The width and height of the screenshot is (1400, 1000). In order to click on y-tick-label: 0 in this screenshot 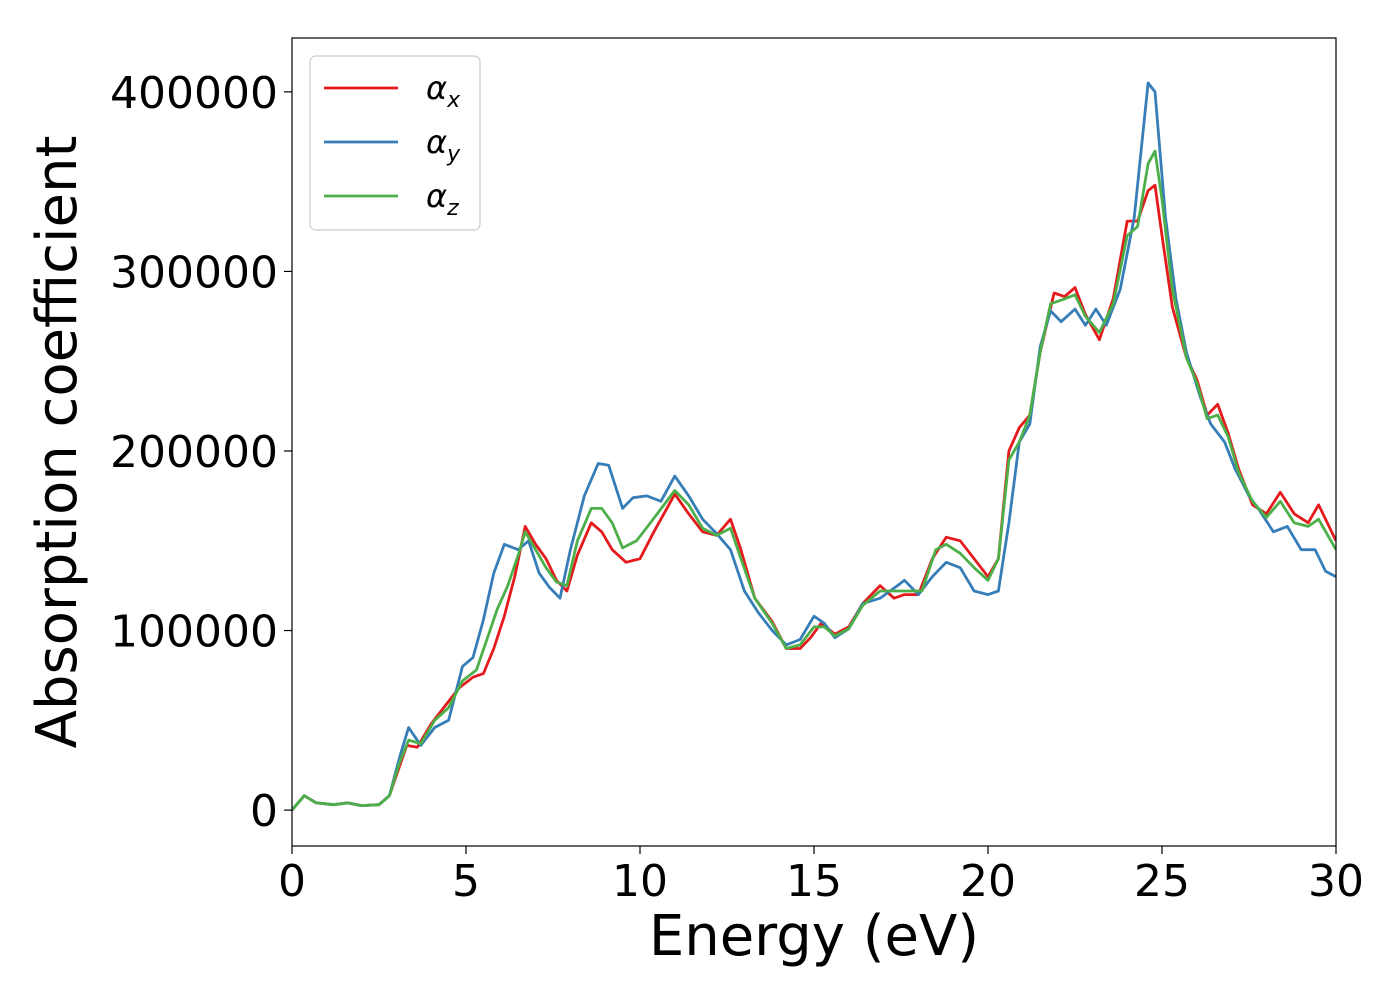, I will do `click(264, 811)`.